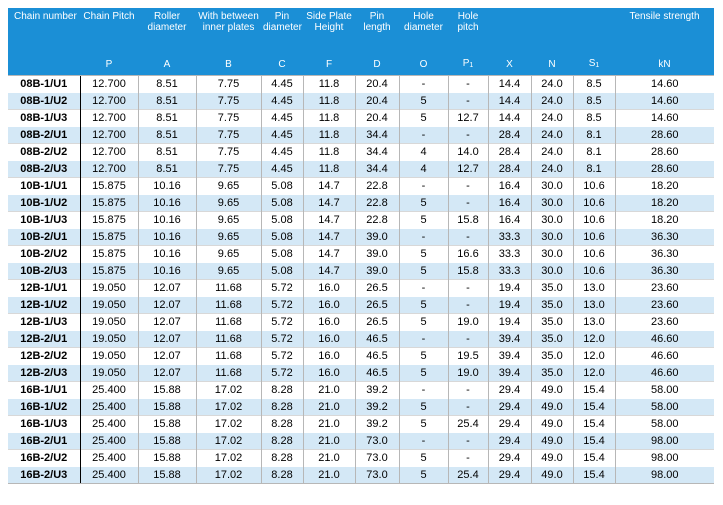  I want to click on symbol-text: P, so click(466, 63).